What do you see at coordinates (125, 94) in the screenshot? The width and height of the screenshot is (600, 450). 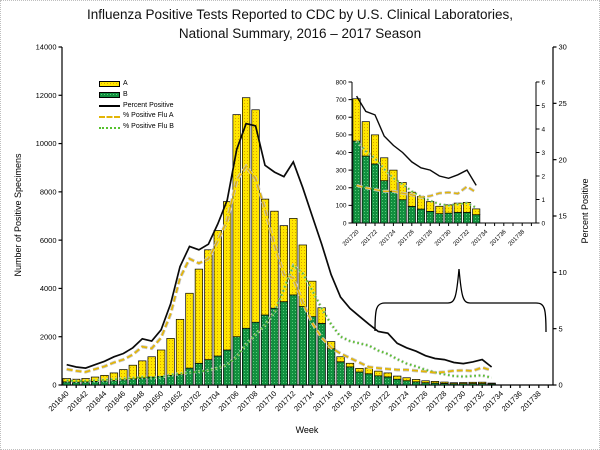 I see `legend-label: B` at bounding box center [125, 94].